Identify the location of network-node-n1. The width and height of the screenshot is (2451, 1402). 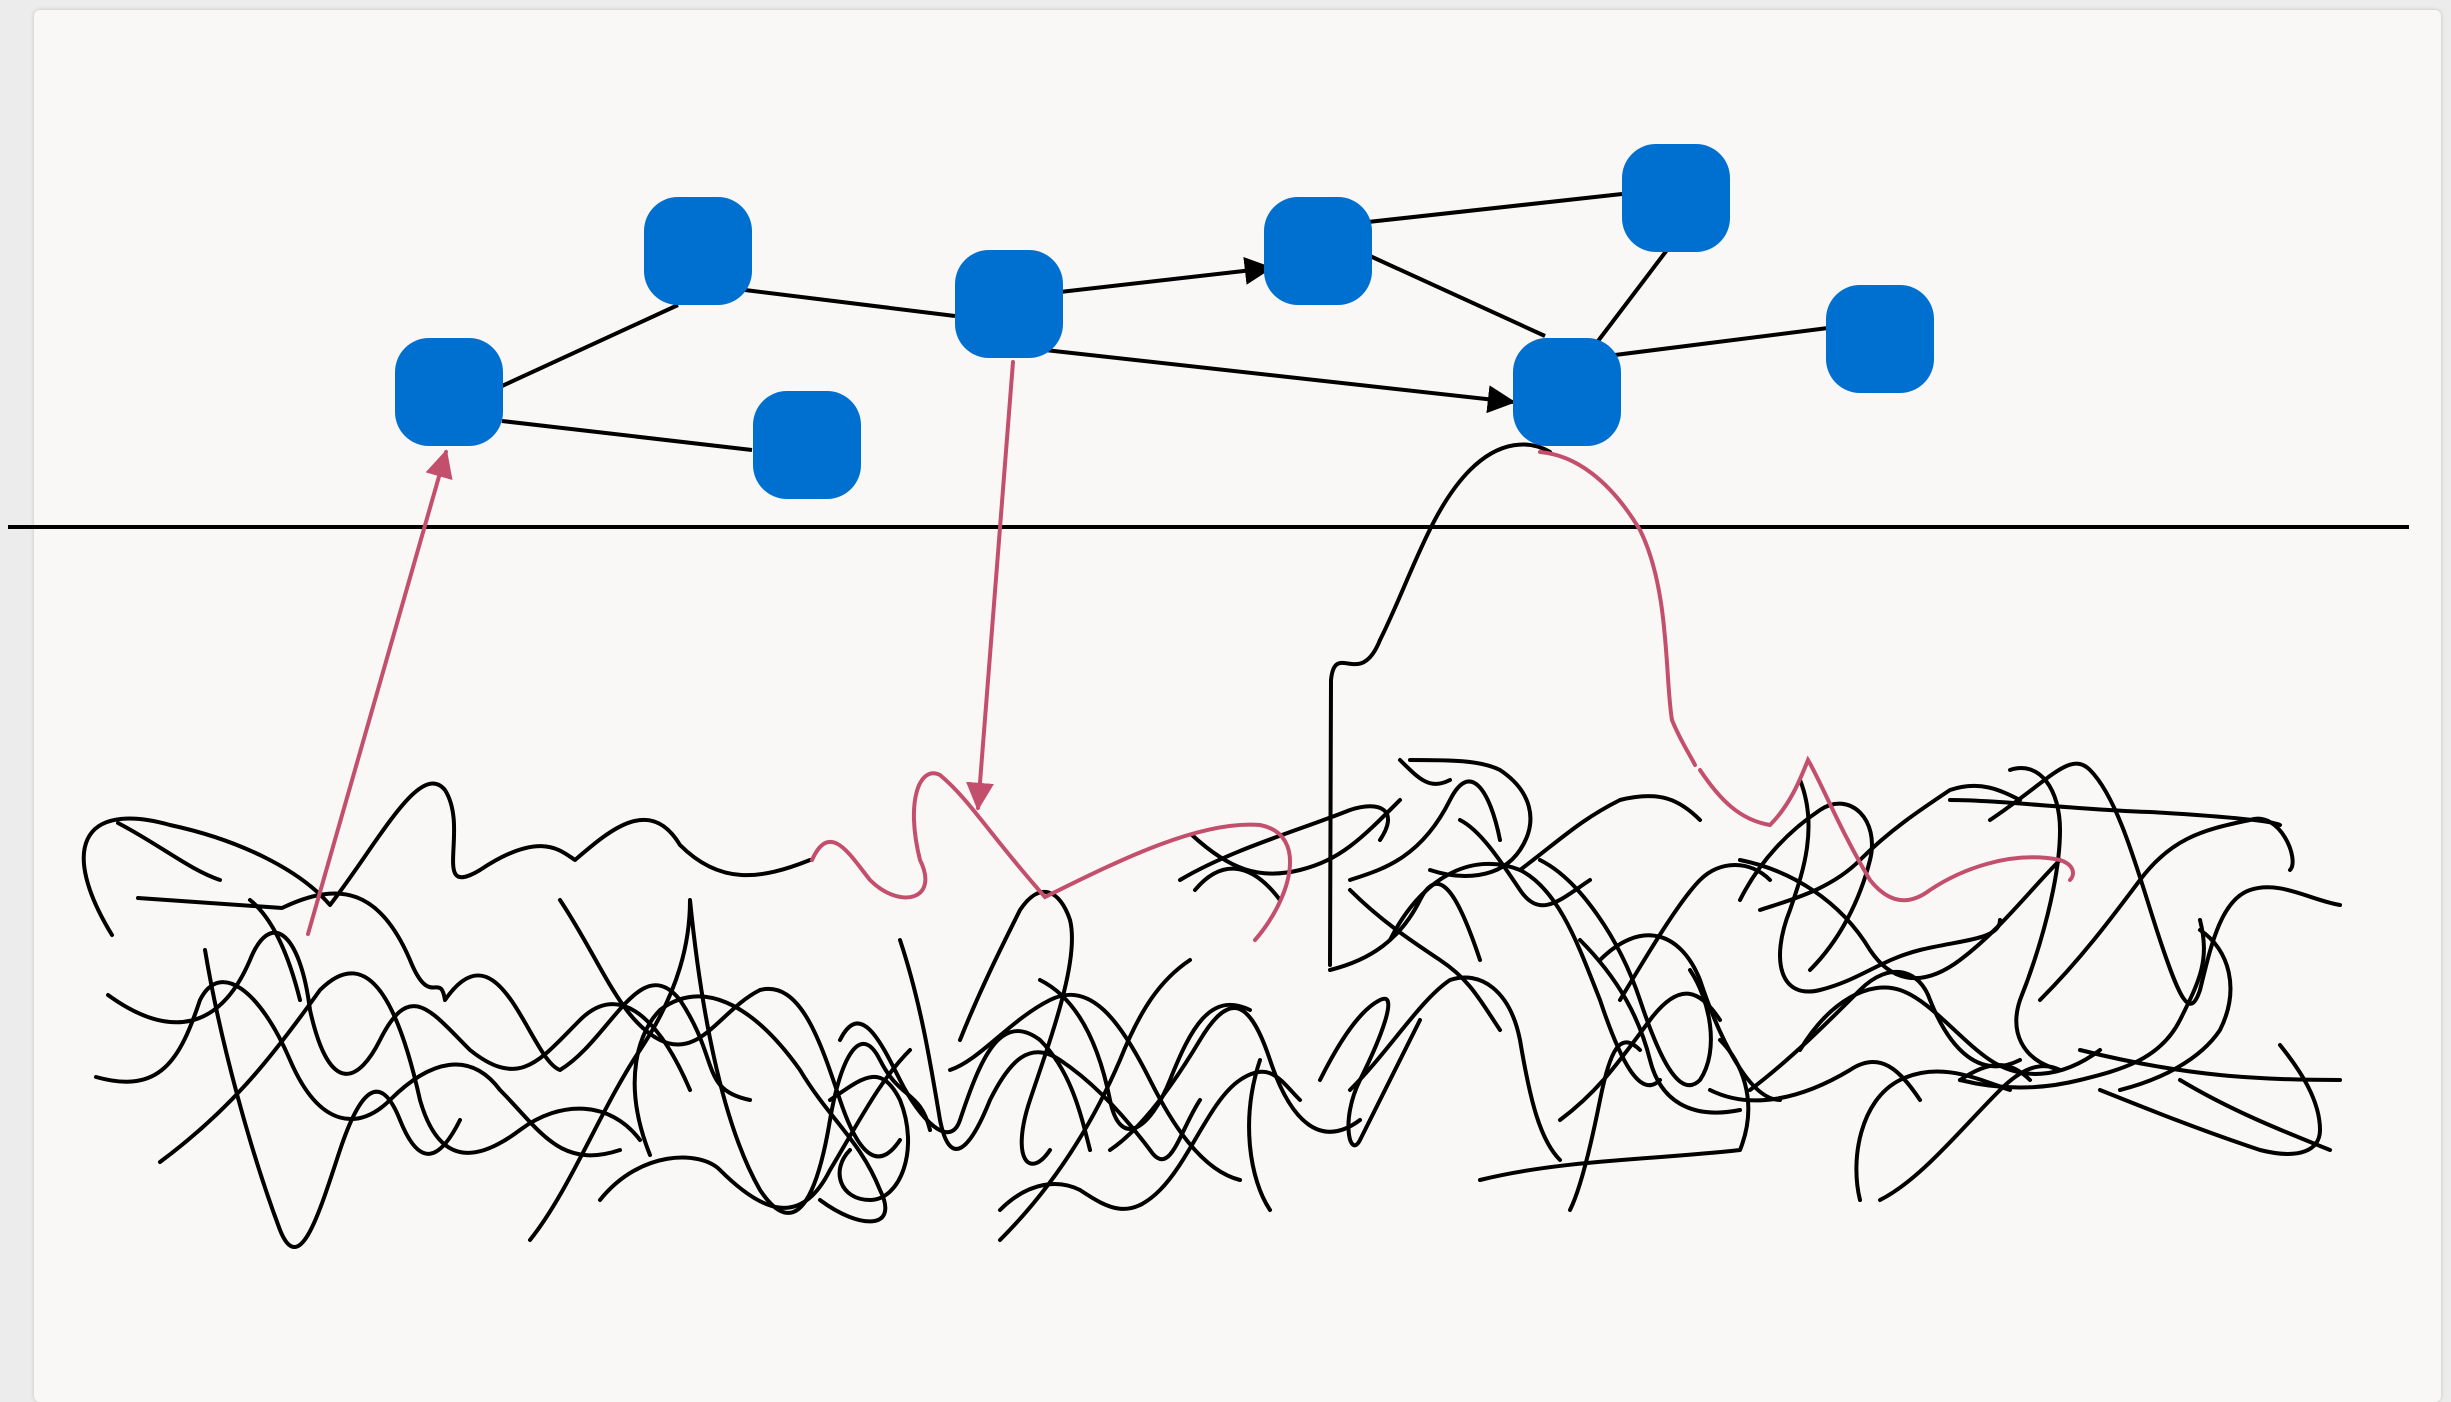
(449, 392).